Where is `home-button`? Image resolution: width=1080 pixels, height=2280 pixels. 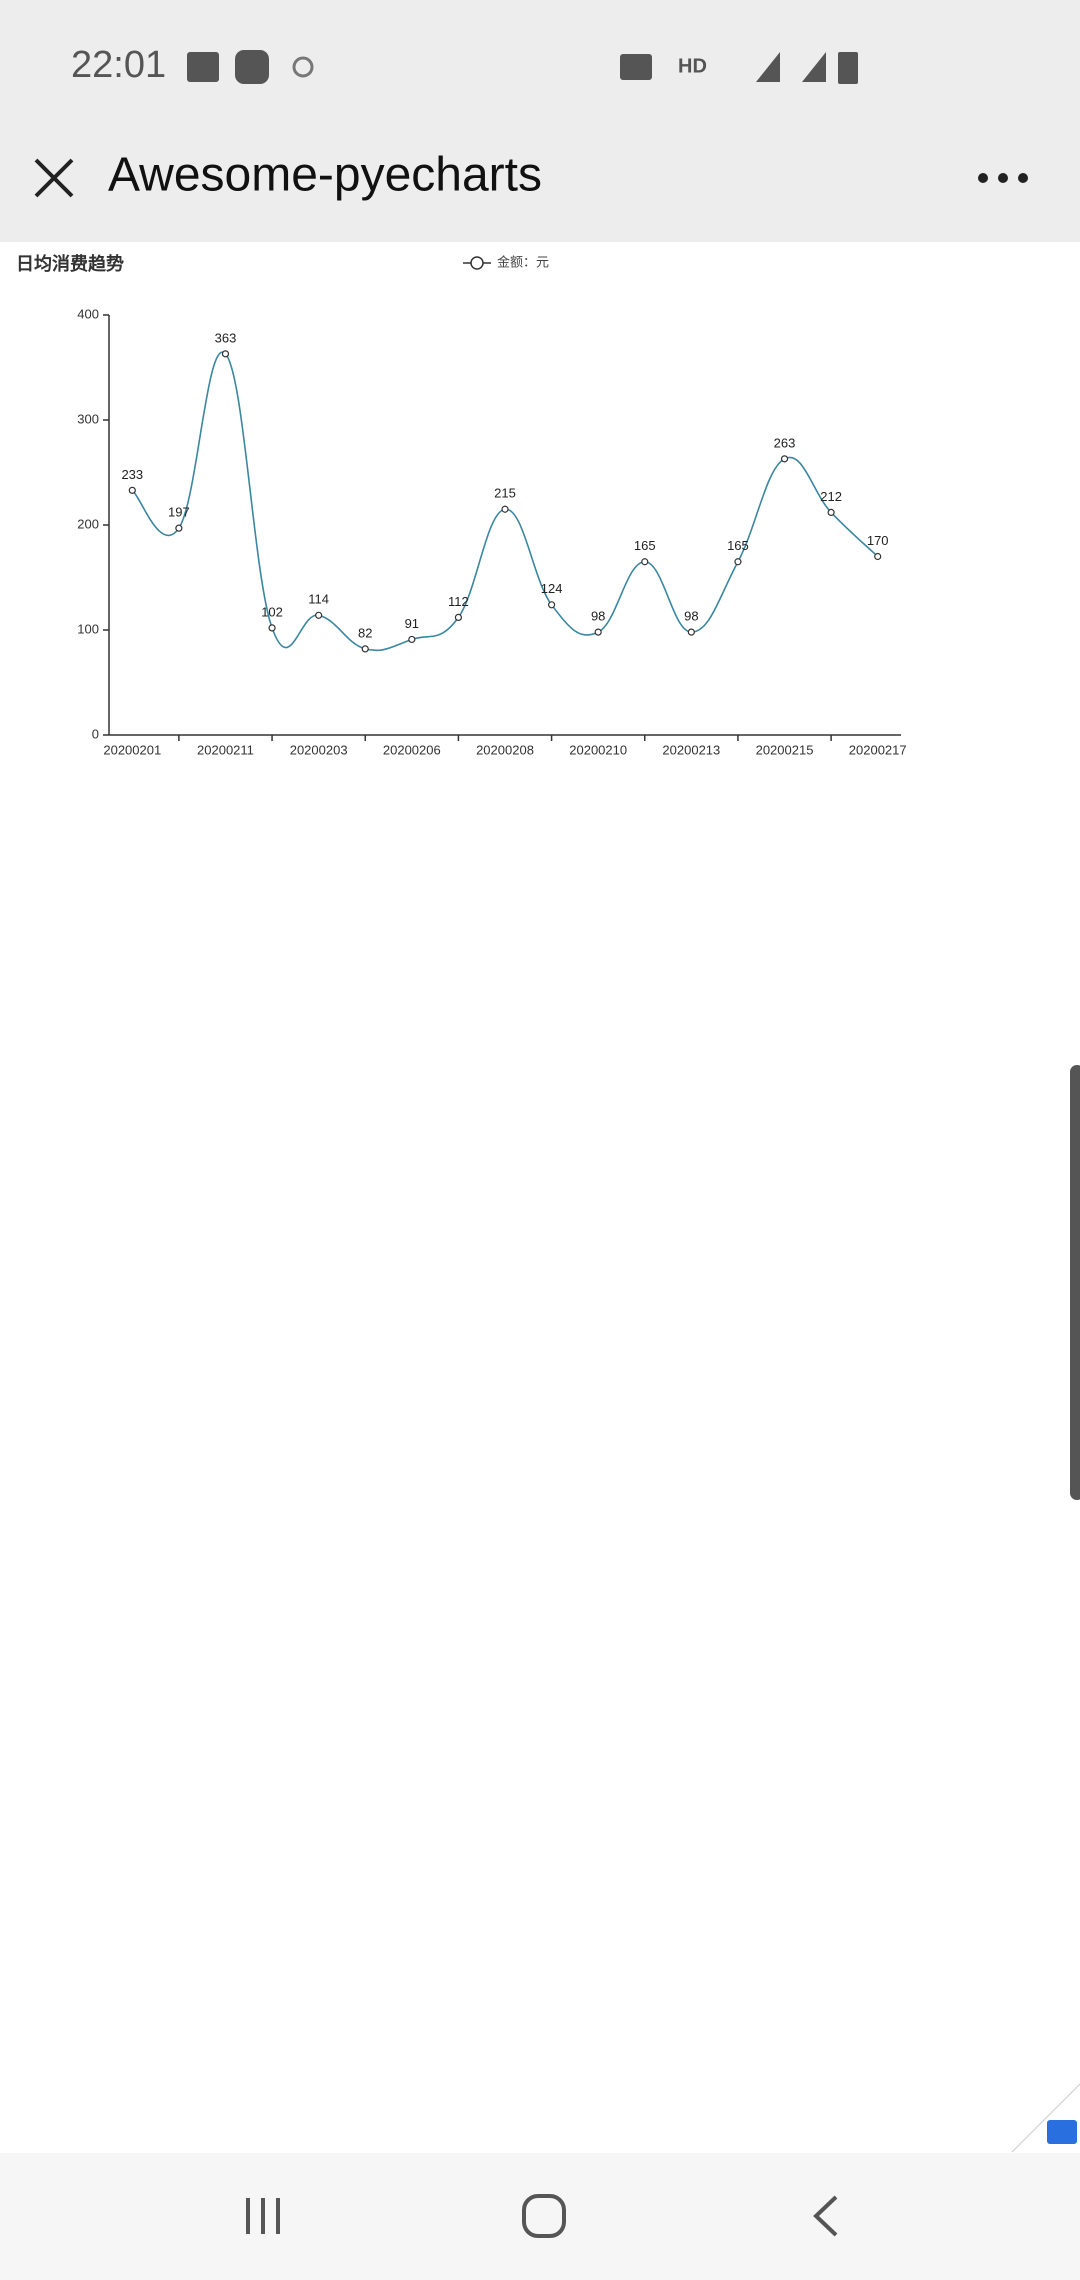
home-button is located at coordinates (544, 2216).